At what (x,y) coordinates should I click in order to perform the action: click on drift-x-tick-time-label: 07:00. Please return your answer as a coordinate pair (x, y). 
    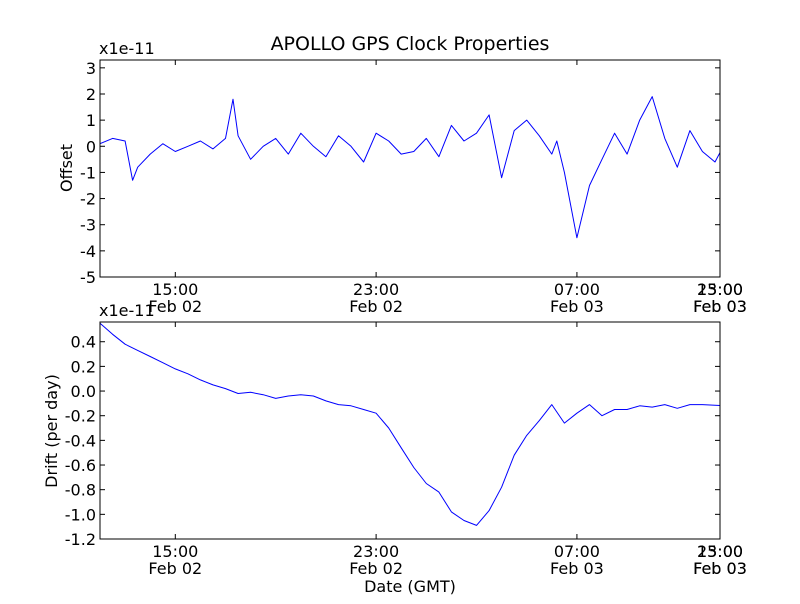
    Looking at the image, I should click on (577, 551).